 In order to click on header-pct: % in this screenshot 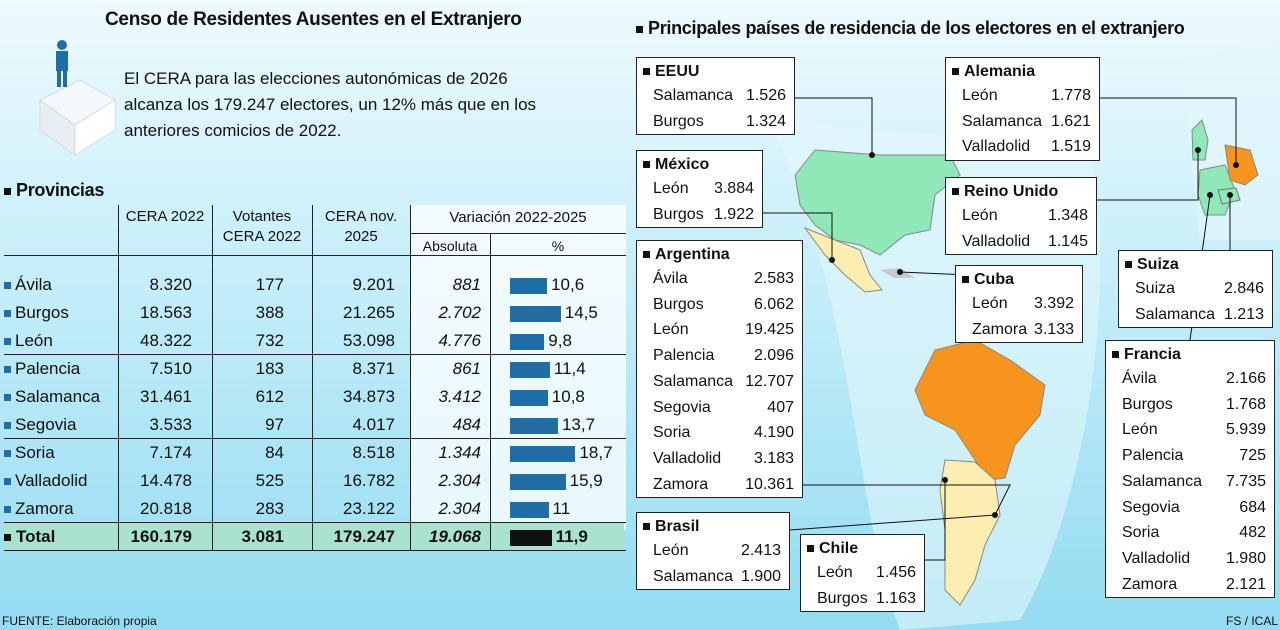, I will do `click(558, 246)`.